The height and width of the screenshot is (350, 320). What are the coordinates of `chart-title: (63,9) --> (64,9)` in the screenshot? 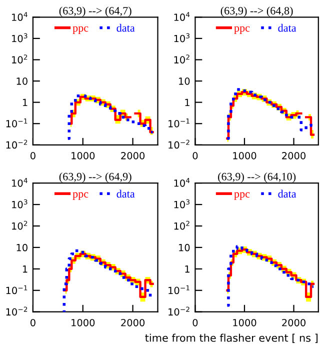 It's located at (95, 177).